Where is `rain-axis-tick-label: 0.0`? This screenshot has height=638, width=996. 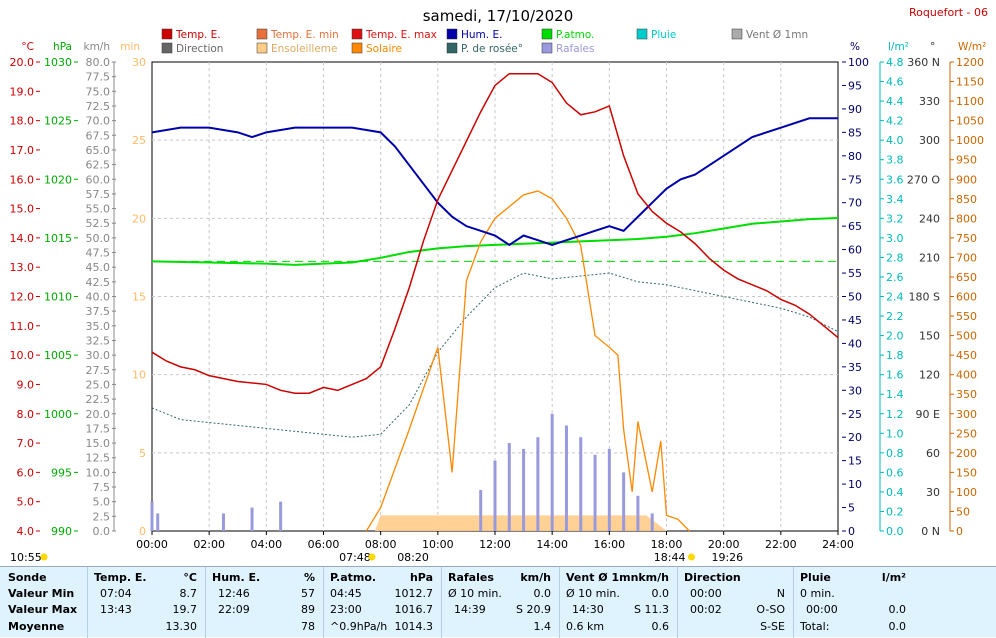 rain-axis-tick-label: 0.0 is located at coordinates (895, 531).